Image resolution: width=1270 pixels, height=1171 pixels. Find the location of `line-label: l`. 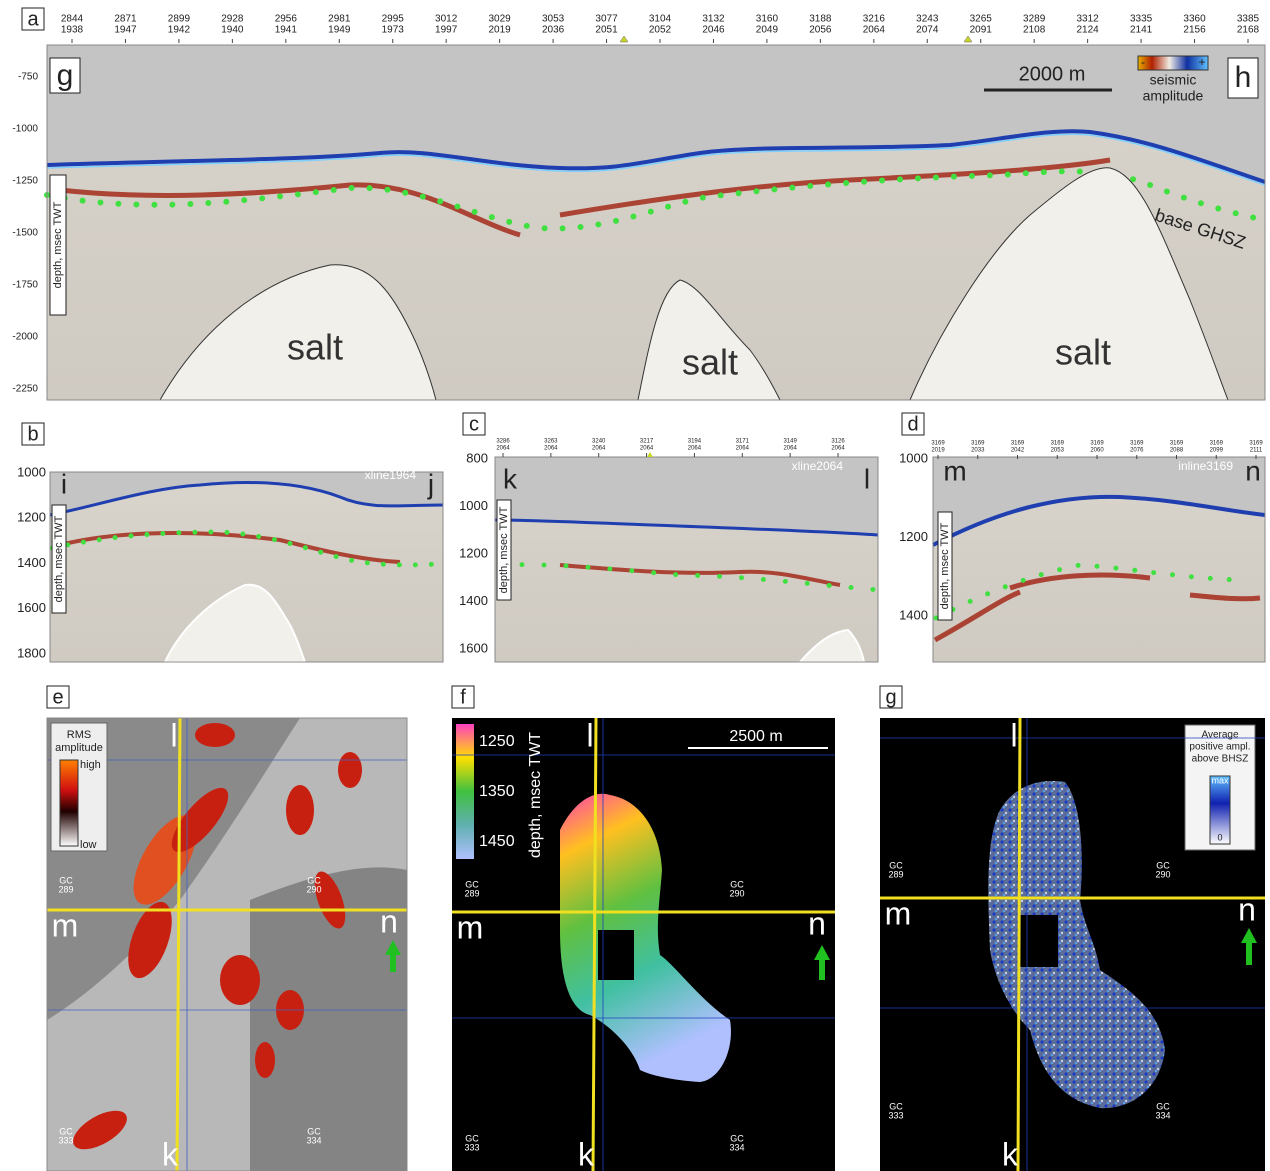

line-label: l is located at coordinates (1013, 735).